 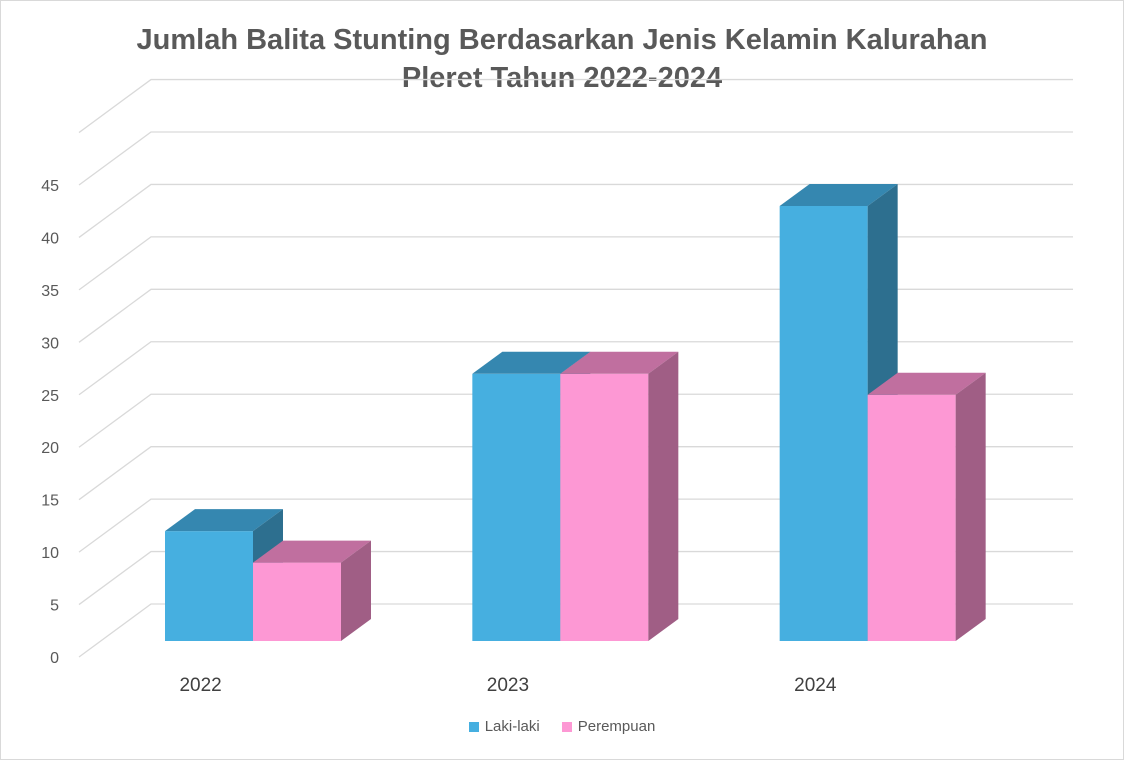 What do you see at coordinates (54, 606) in the screenshot?
I see `y-tick-label: 5` at bounding box center [54, 606].